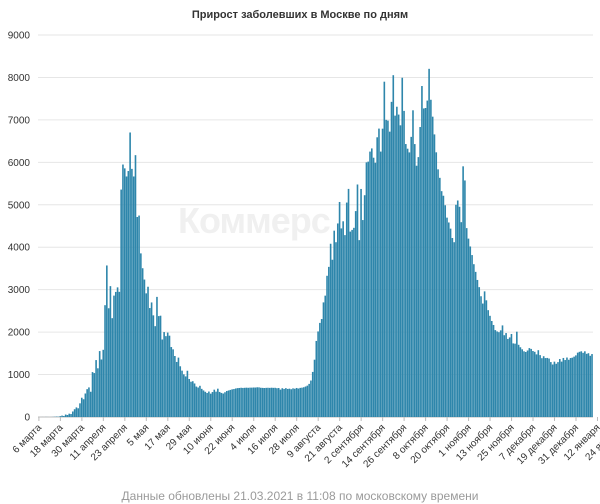  What do you see at coordinates (19, 290) in the screenshot?
I see `y-tick-label: 3000` at bounding box center [19, 290].